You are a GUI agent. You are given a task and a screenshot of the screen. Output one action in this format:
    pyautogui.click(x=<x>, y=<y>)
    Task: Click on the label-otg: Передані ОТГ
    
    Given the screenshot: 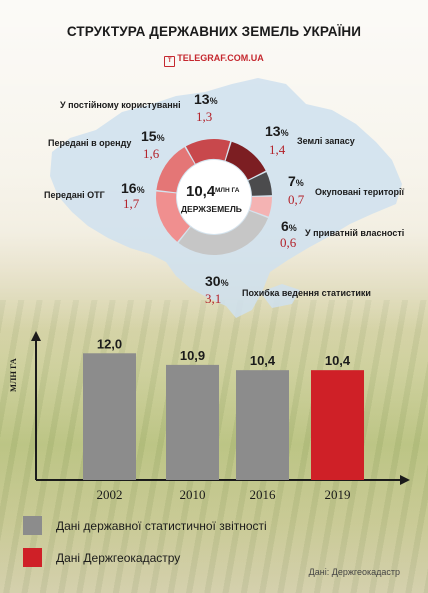 What is the action you would take?
    pyautogui.click(x=74, y=195)
    